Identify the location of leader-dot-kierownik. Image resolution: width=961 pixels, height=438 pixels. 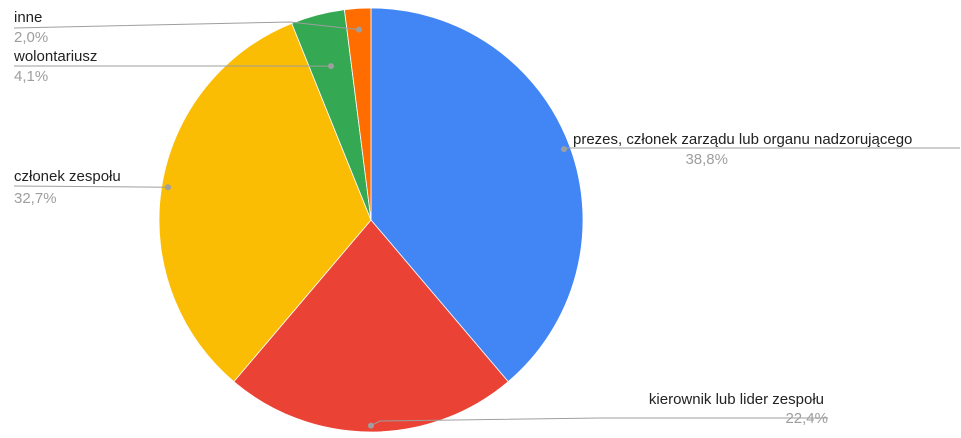
(371, 426).